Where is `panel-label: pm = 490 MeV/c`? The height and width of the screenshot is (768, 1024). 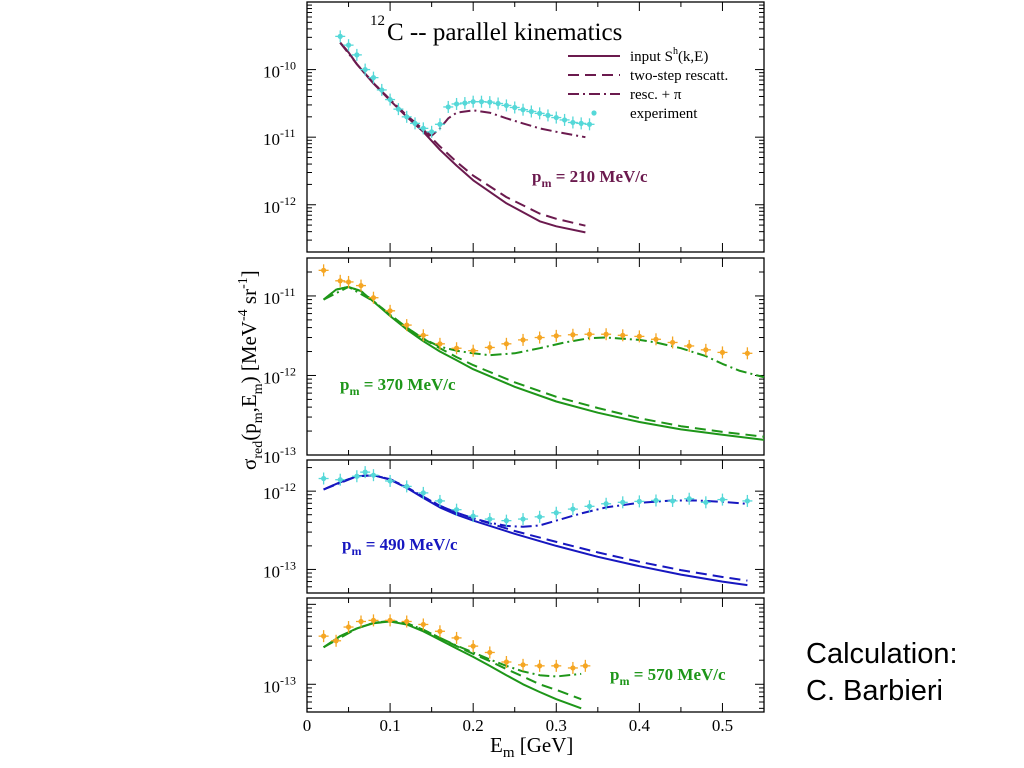 panel-label: pm = 490 MeV/c is located at coordinates (400, 546).